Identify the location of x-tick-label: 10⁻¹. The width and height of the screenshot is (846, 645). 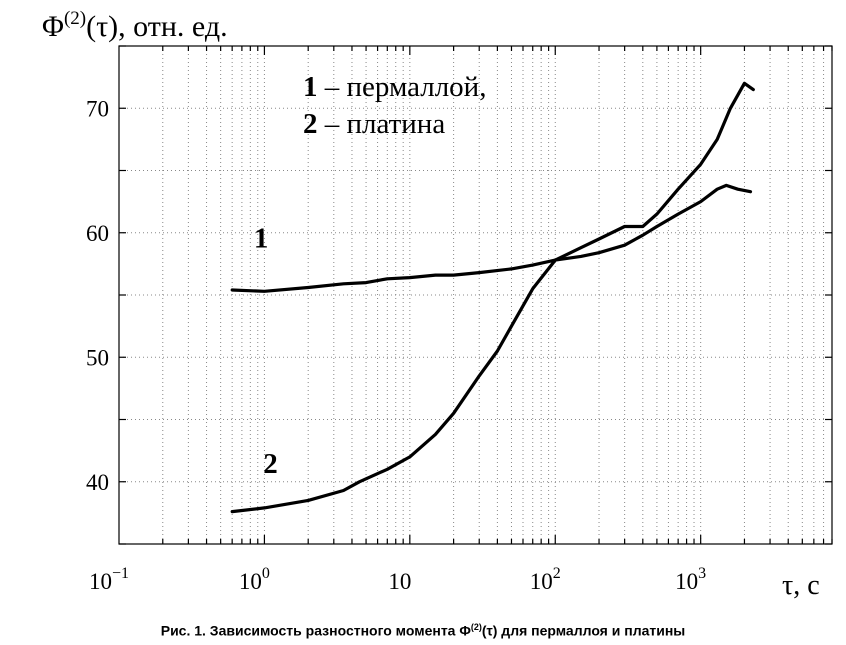
(109, 579).